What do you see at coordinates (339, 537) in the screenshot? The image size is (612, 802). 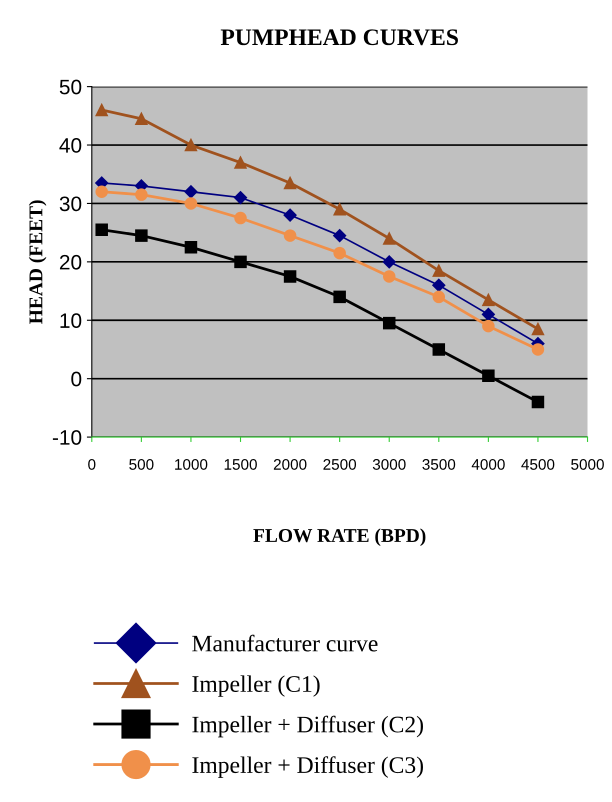 I see `x-axis-title: FLOW RATE (BPD)` at bounding box center [339, 537].